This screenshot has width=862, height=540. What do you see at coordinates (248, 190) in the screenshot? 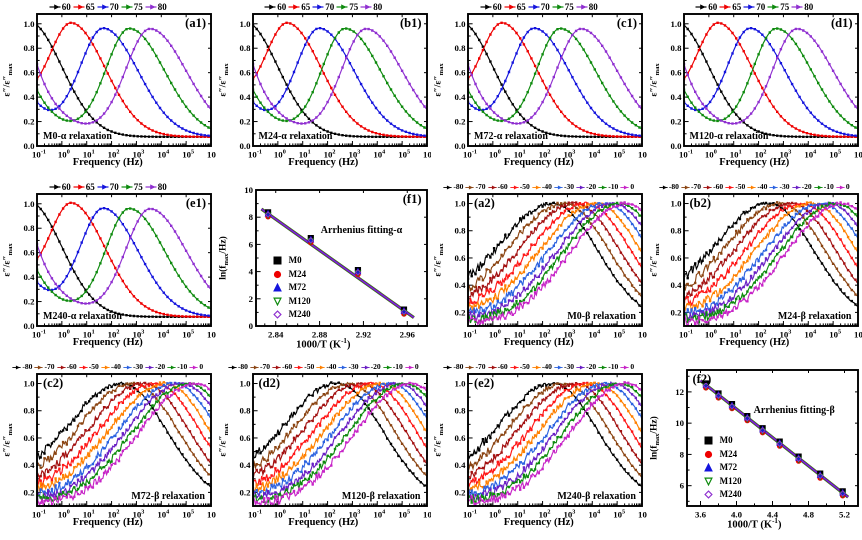
I see `y-tick-label: 10` at bounding box center [248, 190].